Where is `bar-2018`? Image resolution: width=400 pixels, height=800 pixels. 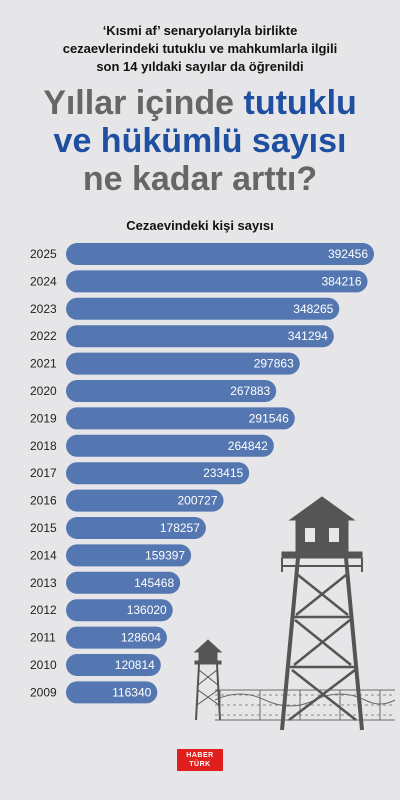 bar-2018 is located at coordinates (170, 445).